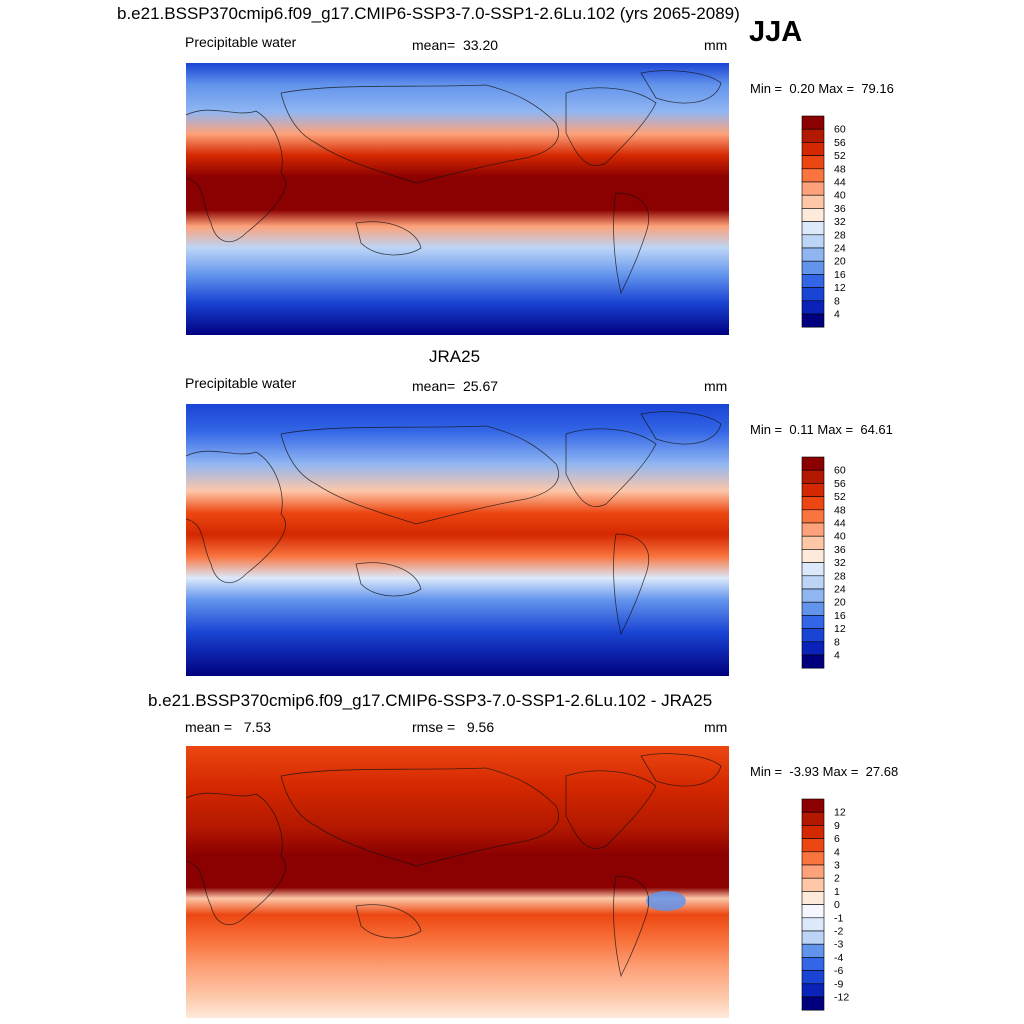 This screenshot has height=1024, width=1024. Describe the element at coordinates (453, 727) in the screenshot. I see `panel3-rmse: rmse = 9.56` at that location.